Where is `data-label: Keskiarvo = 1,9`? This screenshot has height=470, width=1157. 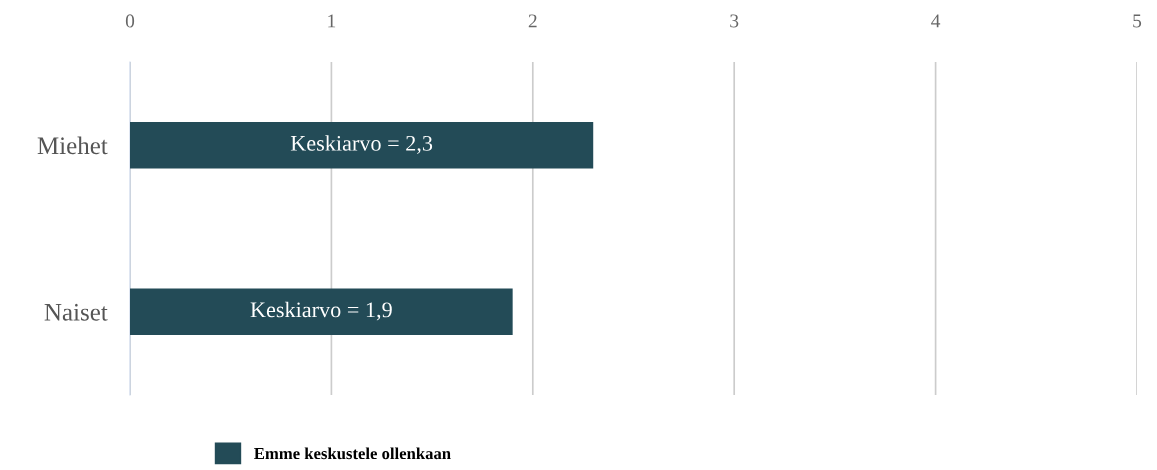 data-label: Keskiarvo = 1,9 is located at coordinates (321, 311).